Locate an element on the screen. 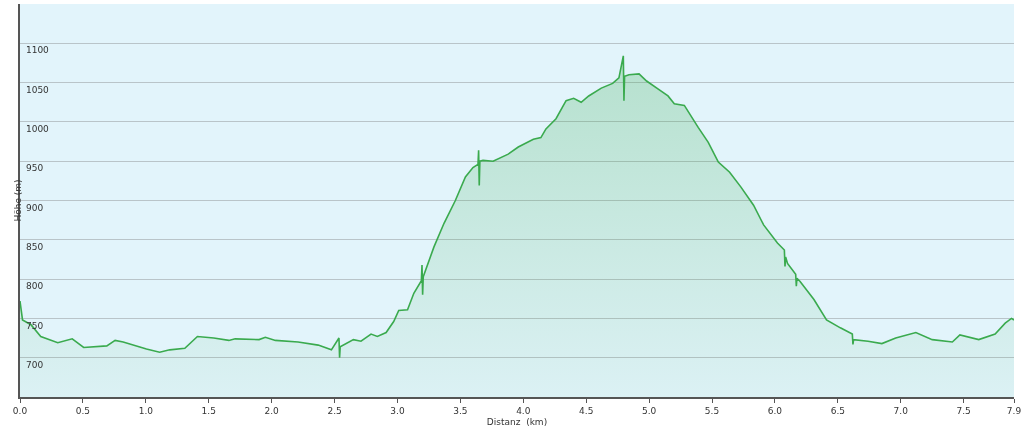 This screenshot has width=1024, height=430. y-tick-label: 950 is located at coordinates (34, 168).